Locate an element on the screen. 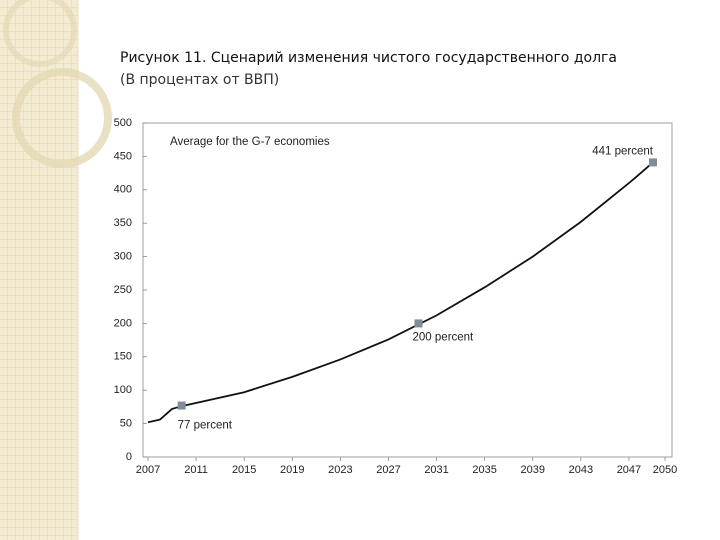  x-tick-label: 2043 is located at coordinates (581, 470).